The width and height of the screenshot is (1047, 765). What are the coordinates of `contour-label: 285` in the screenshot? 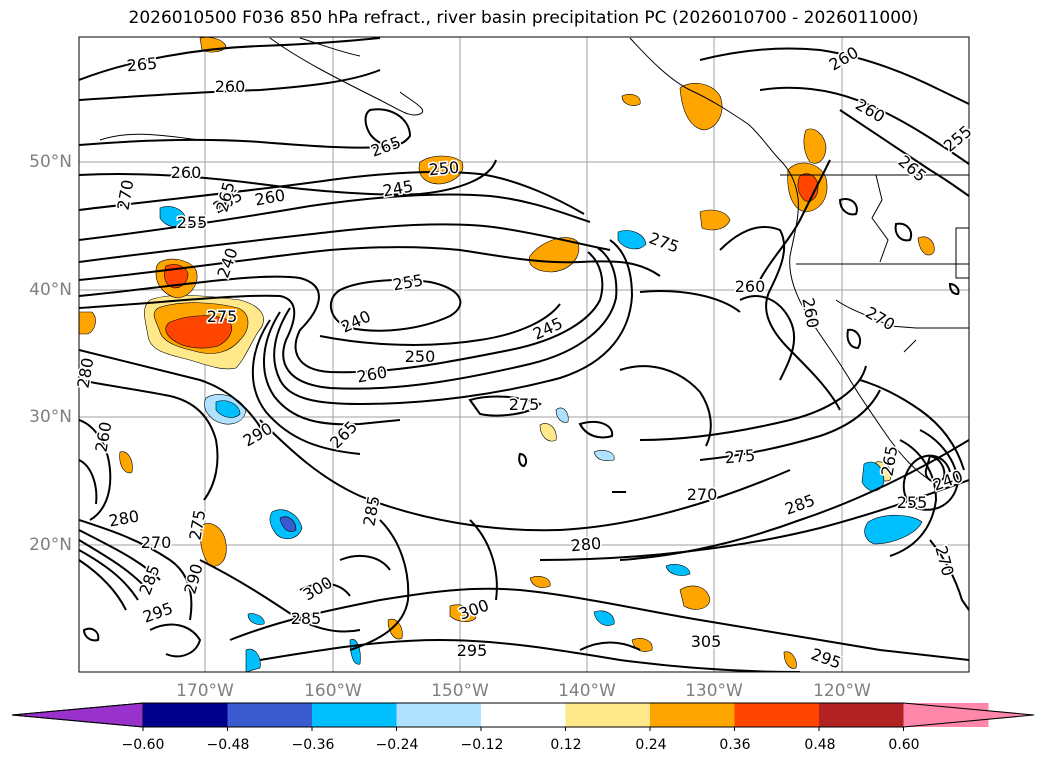 It's located at (306, 618).